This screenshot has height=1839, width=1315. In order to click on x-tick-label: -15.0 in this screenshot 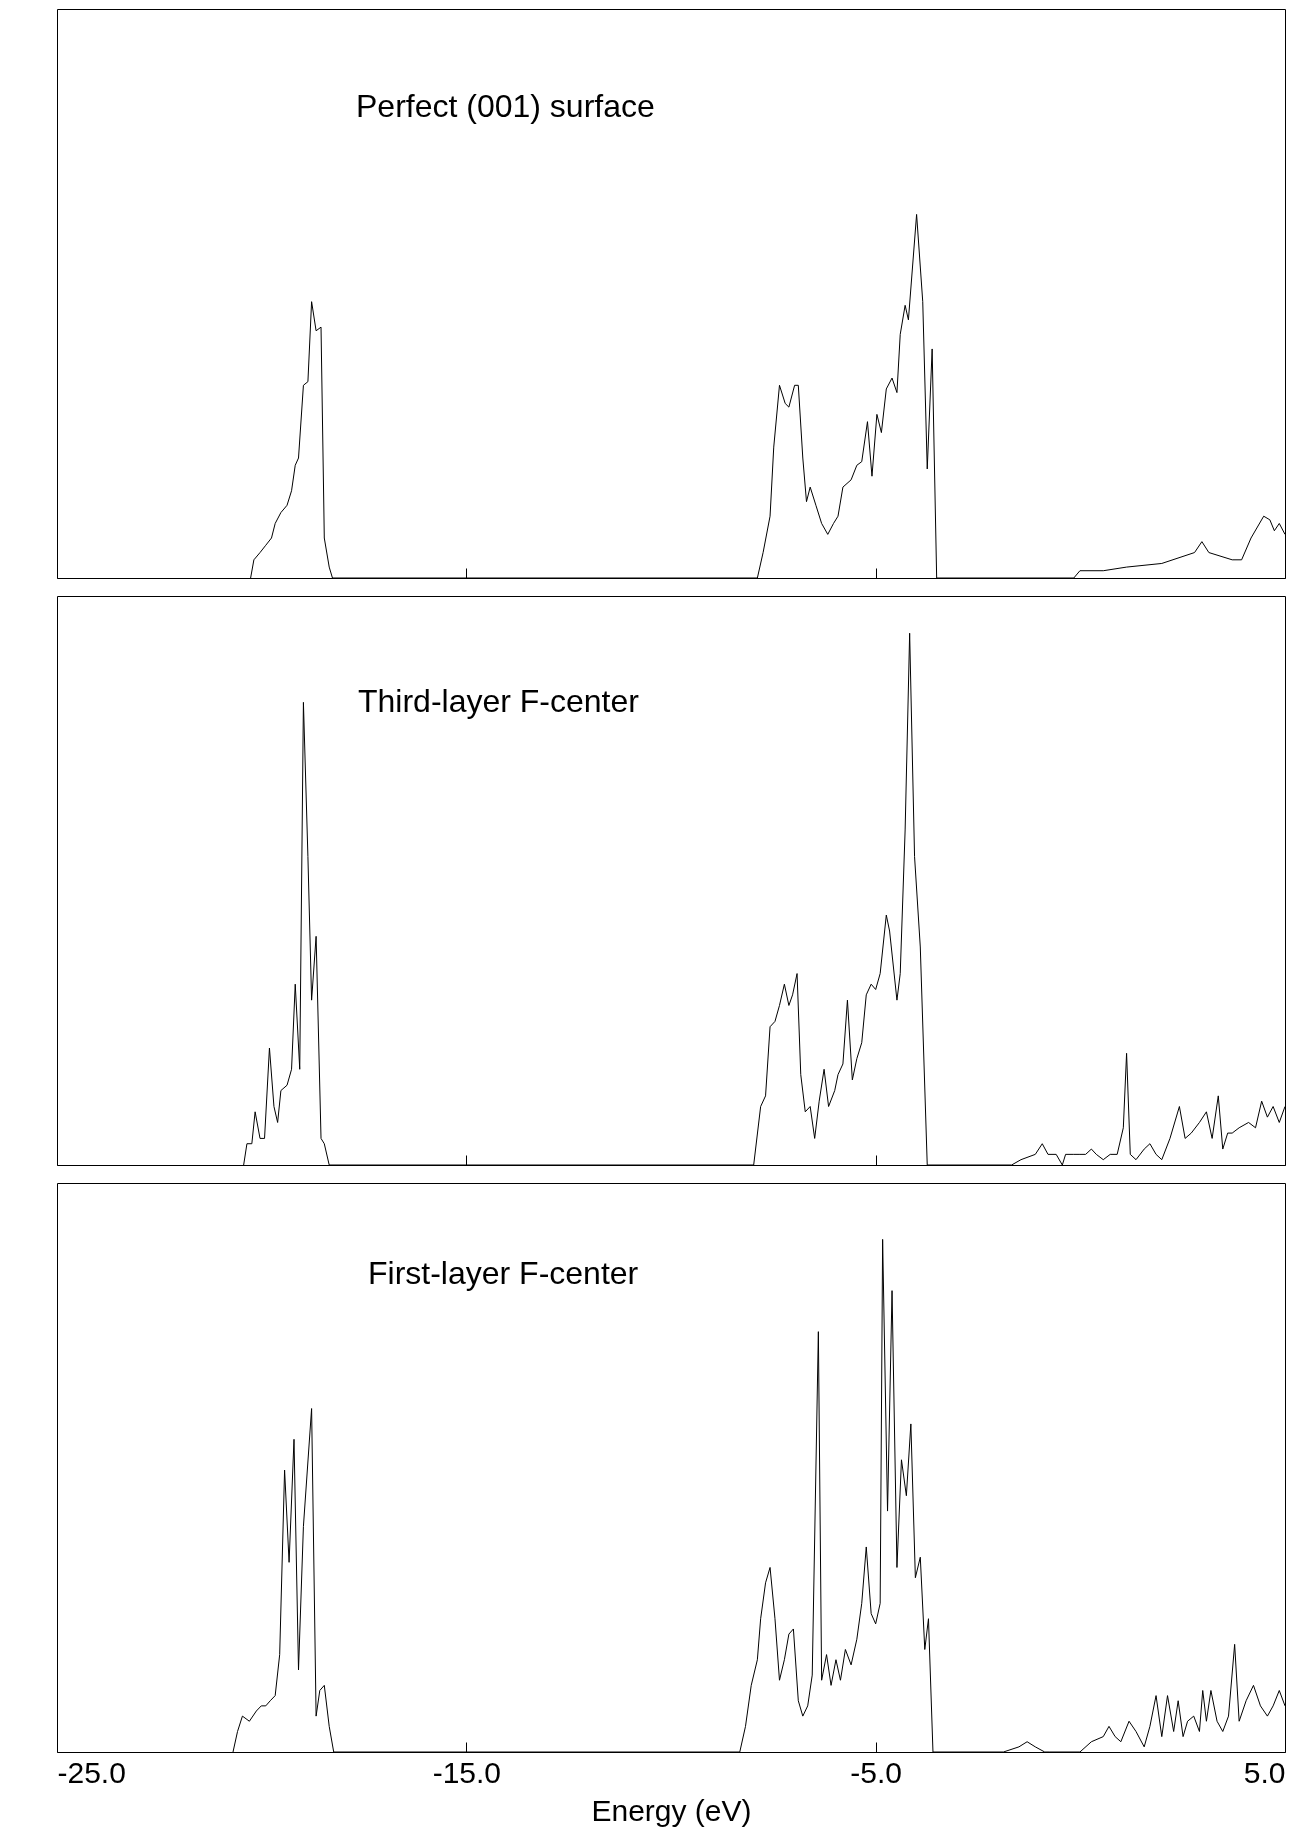, I will do `click(467, 1772)`.